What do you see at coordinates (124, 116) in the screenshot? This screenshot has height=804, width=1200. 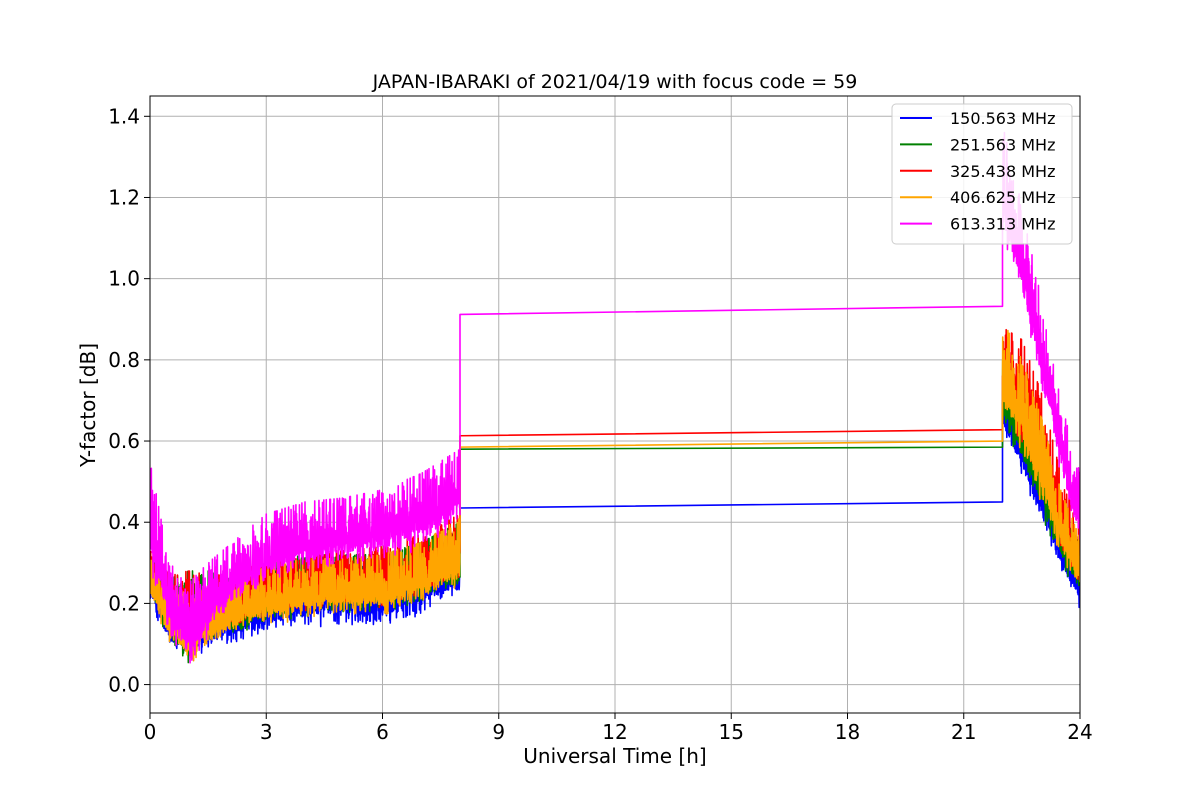 I see `y-tick-label: 1.4` at bounding box center [124, 116].